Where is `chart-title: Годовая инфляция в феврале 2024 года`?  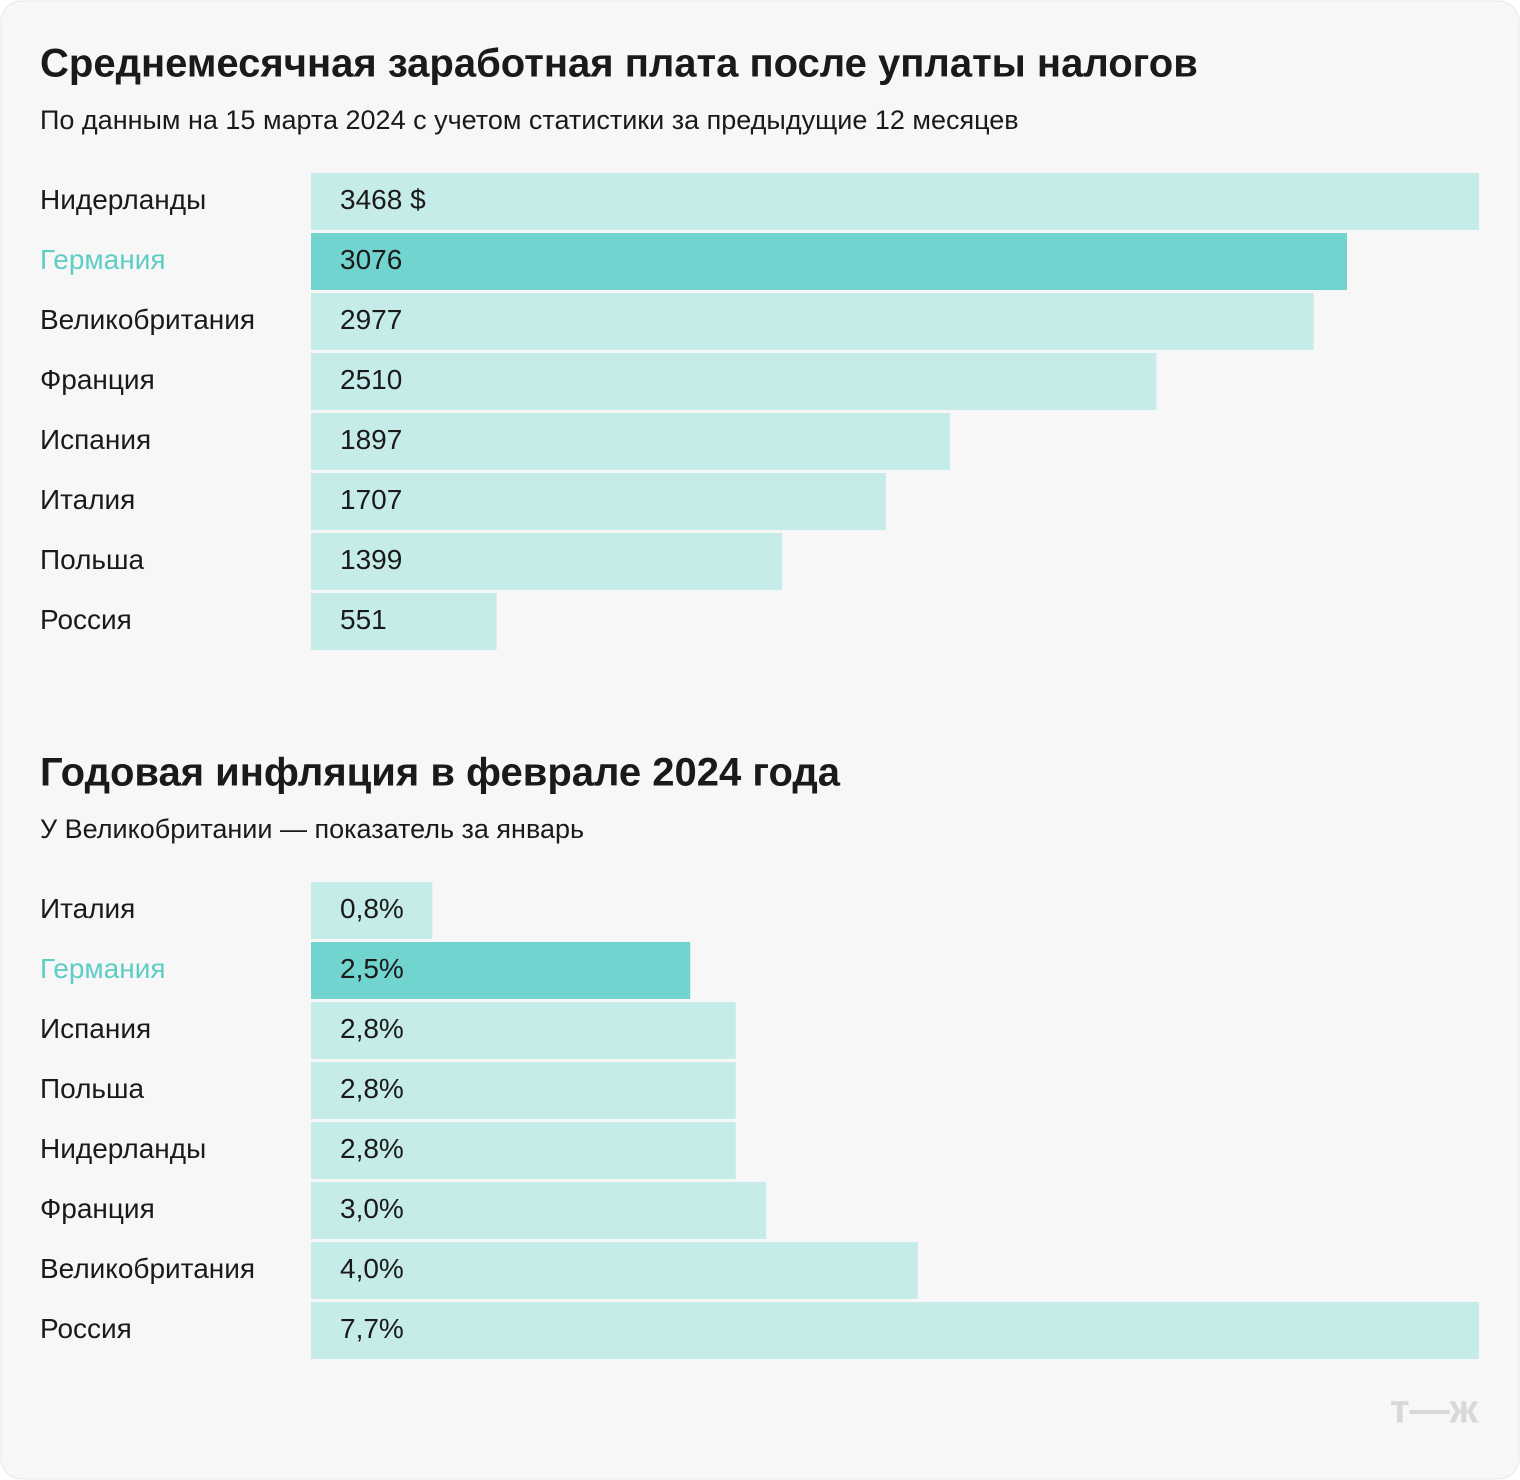 chart-title: Годовая инфляция в феврале 2024 года is located at coordinates (440, 773).